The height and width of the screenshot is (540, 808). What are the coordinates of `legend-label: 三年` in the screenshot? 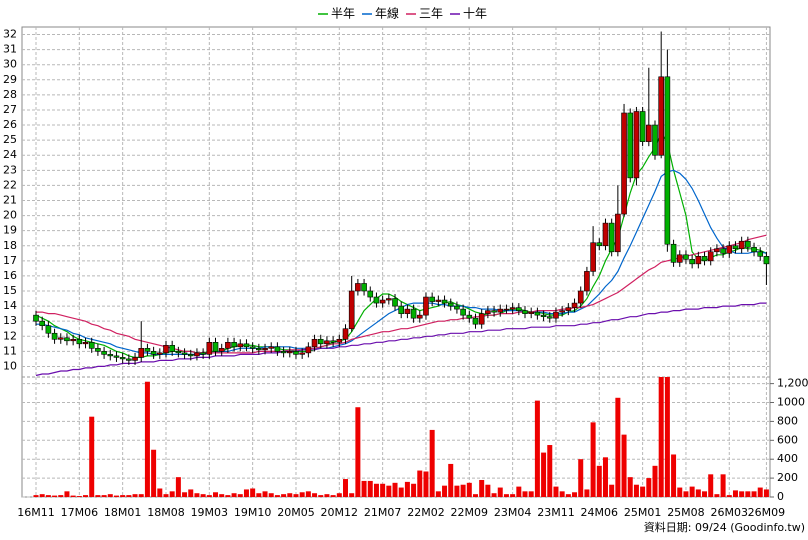 It's located at (431, 14).